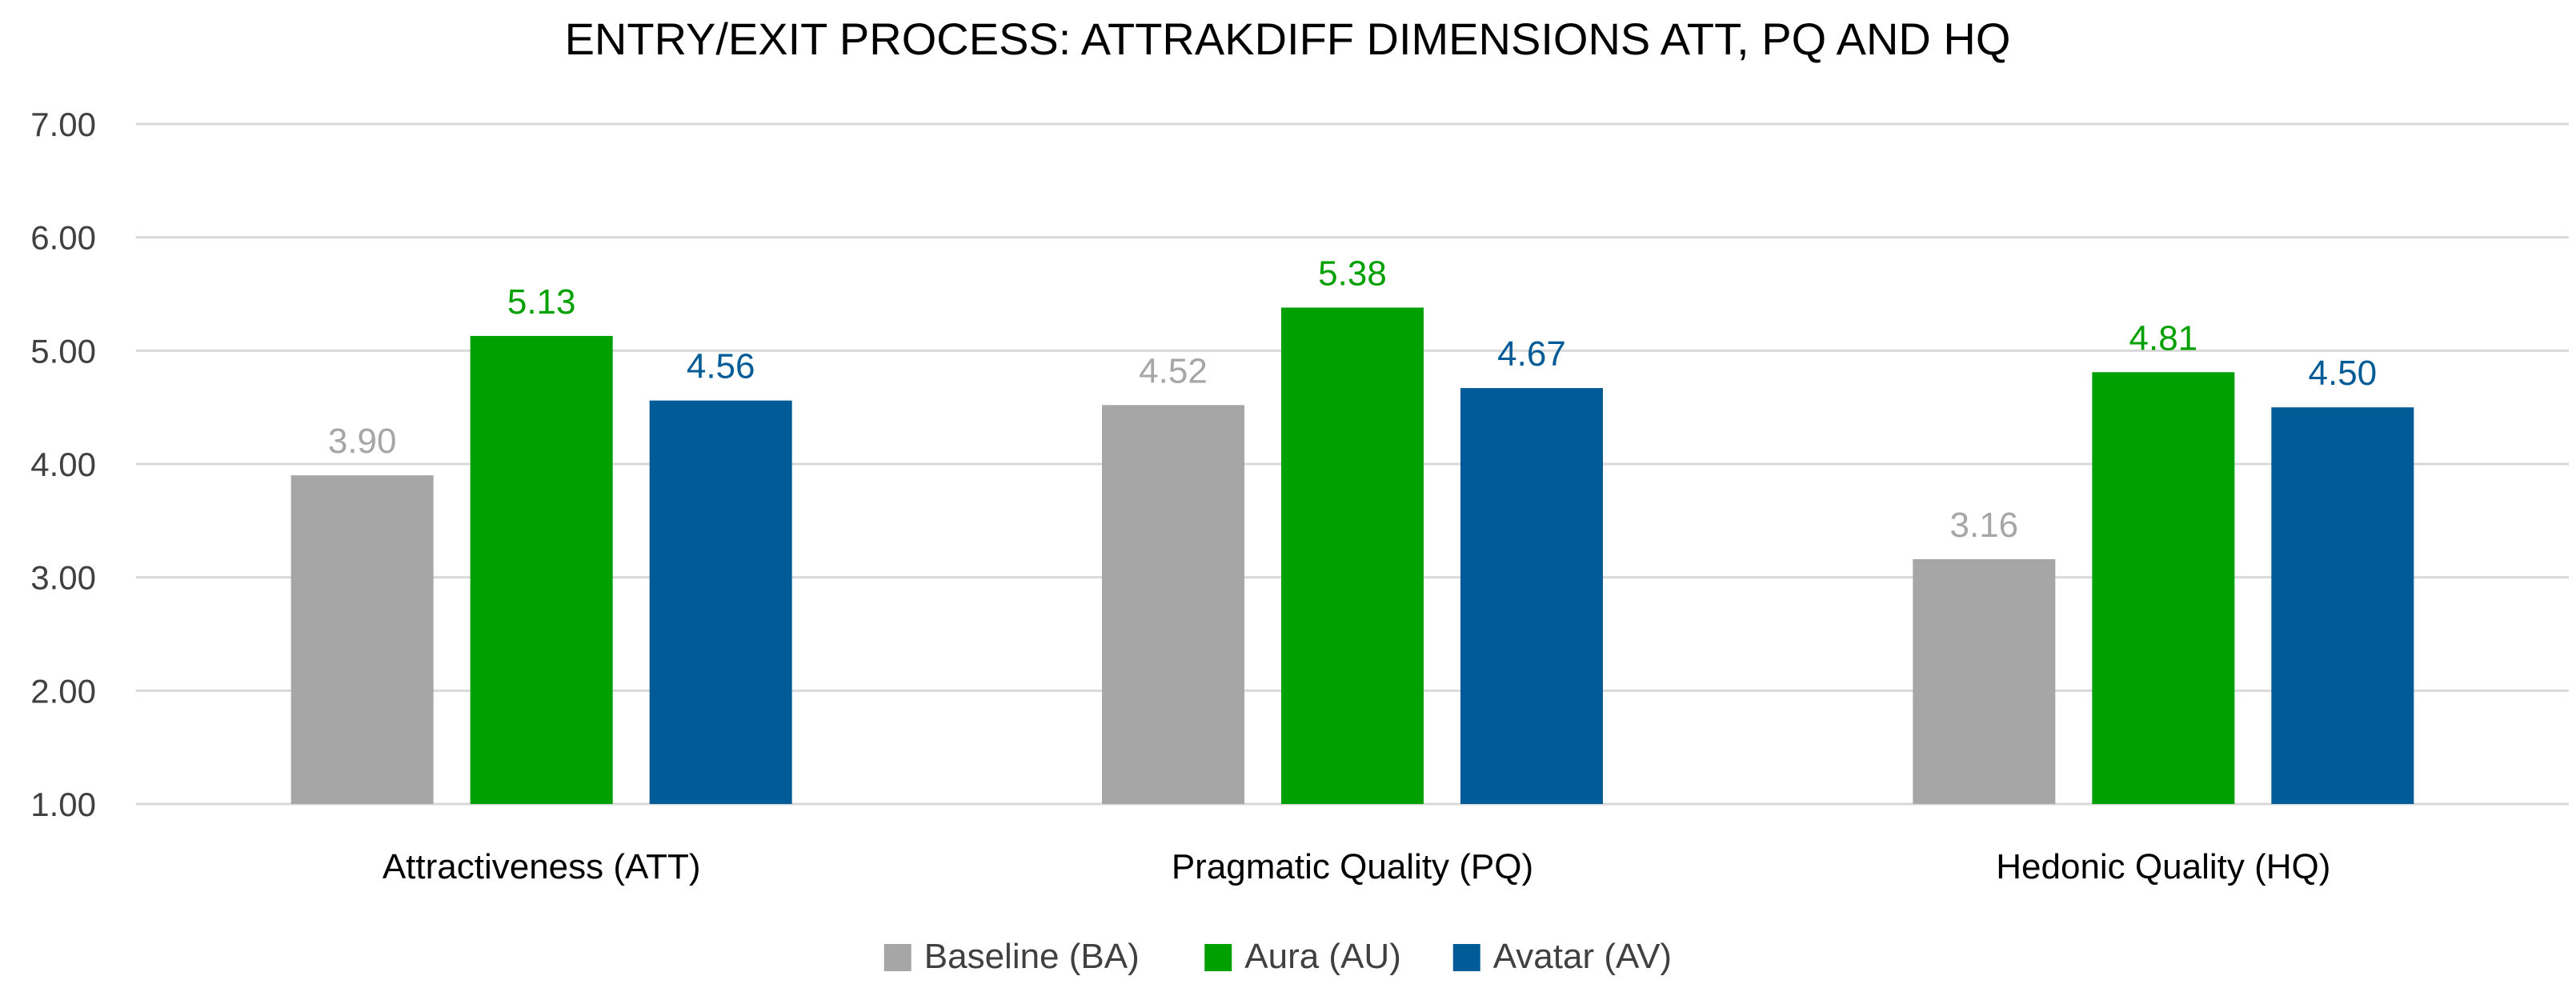  Describe the element at coordinates (1322, 956) in the screenshot. I see `legend-label: Aura (AU)` at that location.